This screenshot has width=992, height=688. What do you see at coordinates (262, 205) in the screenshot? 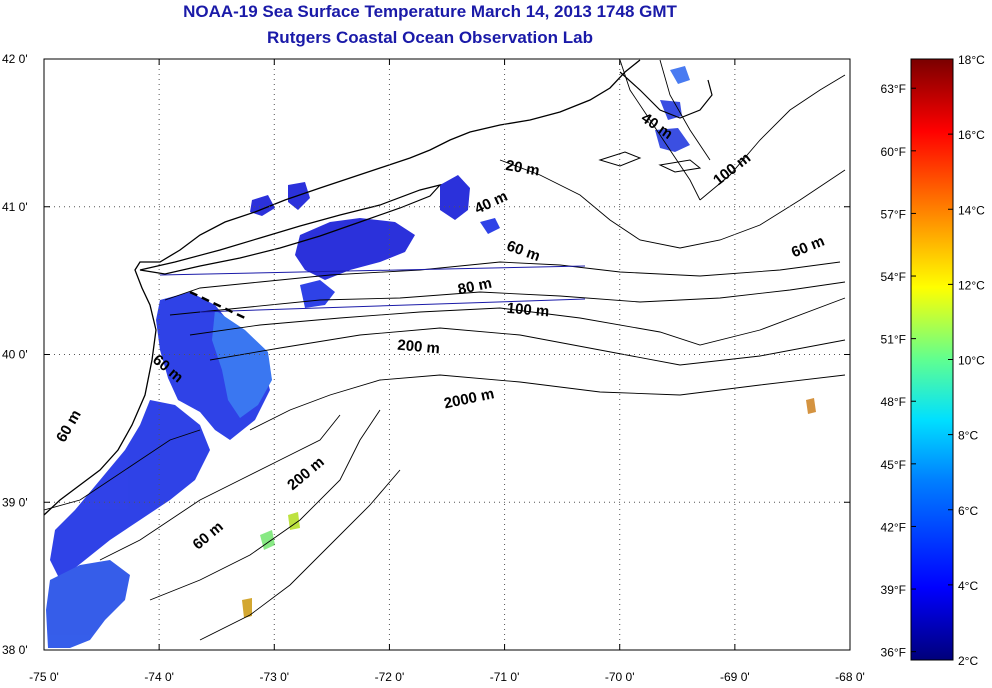
I see `sst-patch-sound-west` at bounding box center [262, 205].